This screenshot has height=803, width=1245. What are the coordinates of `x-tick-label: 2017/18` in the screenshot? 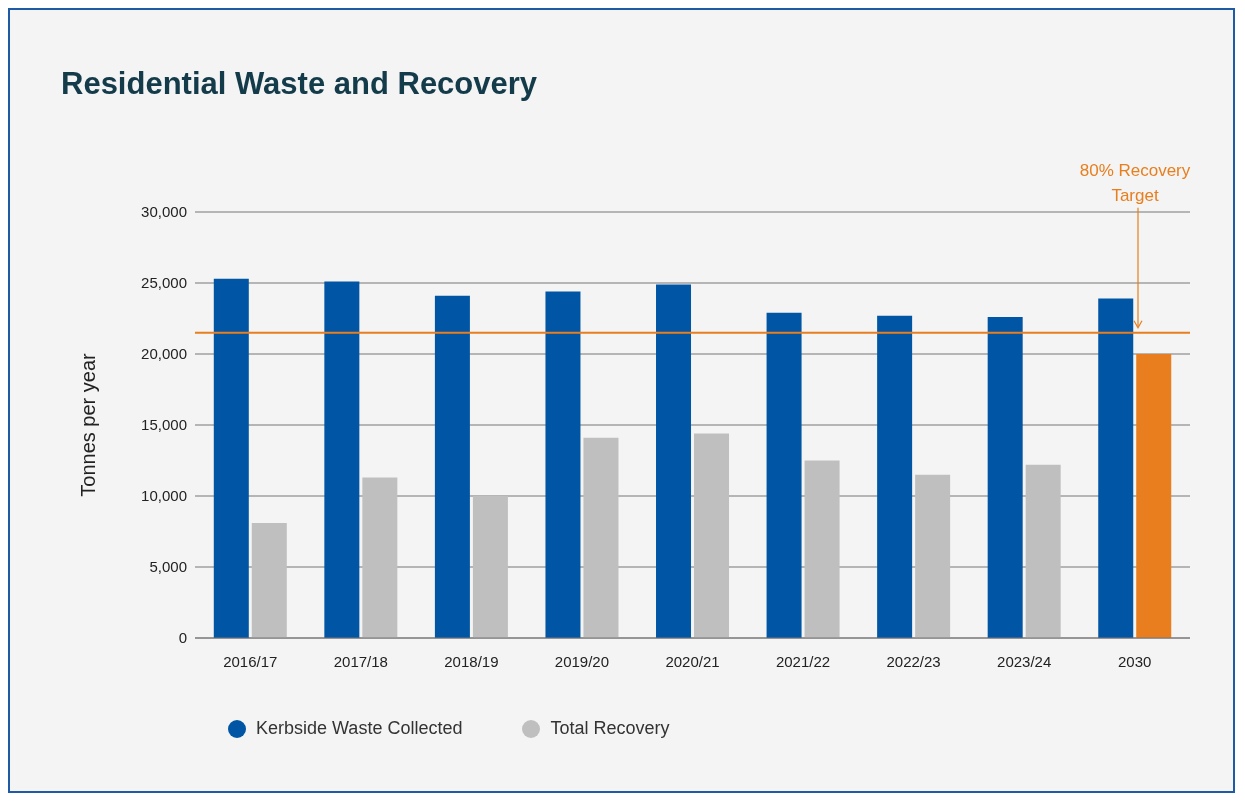 It's located at (360, 661).